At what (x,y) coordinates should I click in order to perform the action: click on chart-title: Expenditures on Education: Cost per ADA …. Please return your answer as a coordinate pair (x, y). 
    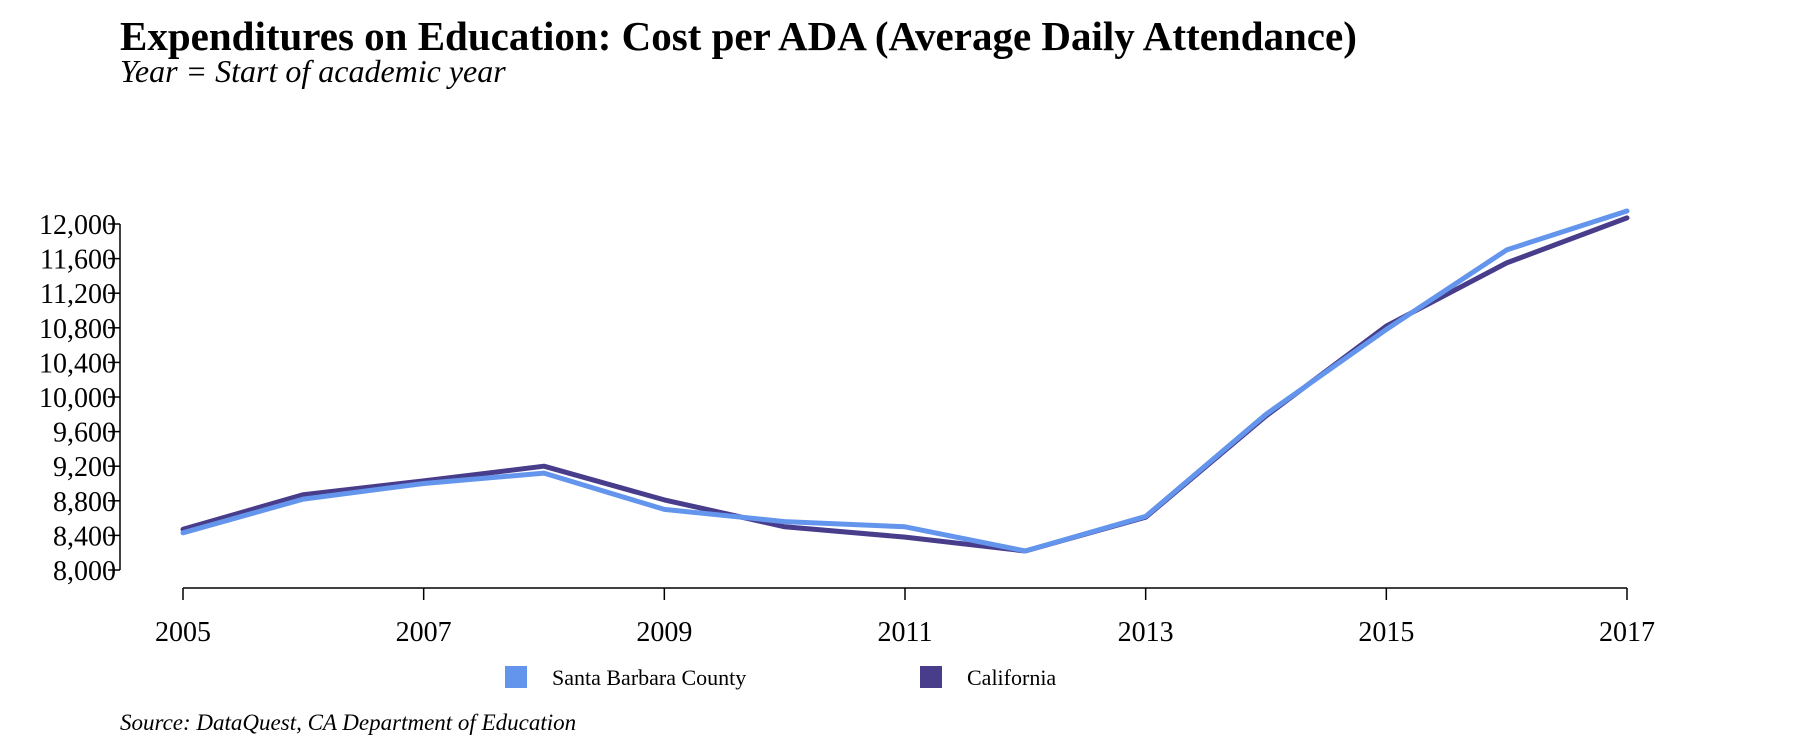
    Looking at the image, I should click on (738, 36).